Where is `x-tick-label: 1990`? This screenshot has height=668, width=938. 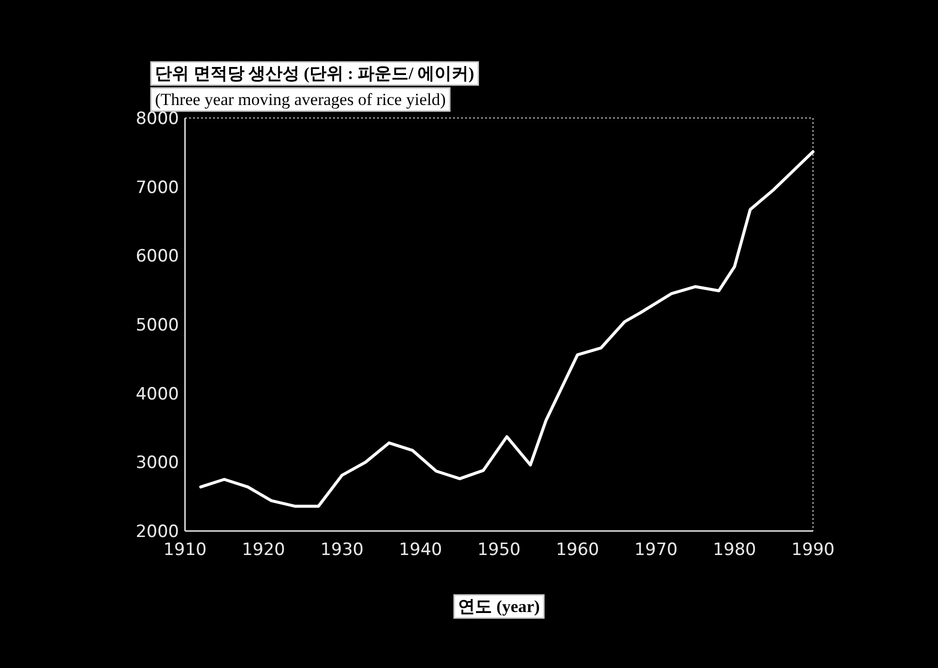 x-tick-label: 1990 is located at coordinates (813, 550).